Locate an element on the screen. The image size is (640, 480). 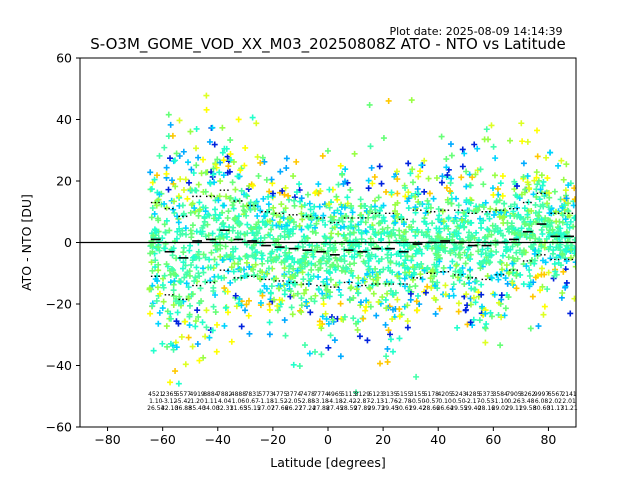
bin-annotation-text: 2141 is located at coordinates (568, 394).